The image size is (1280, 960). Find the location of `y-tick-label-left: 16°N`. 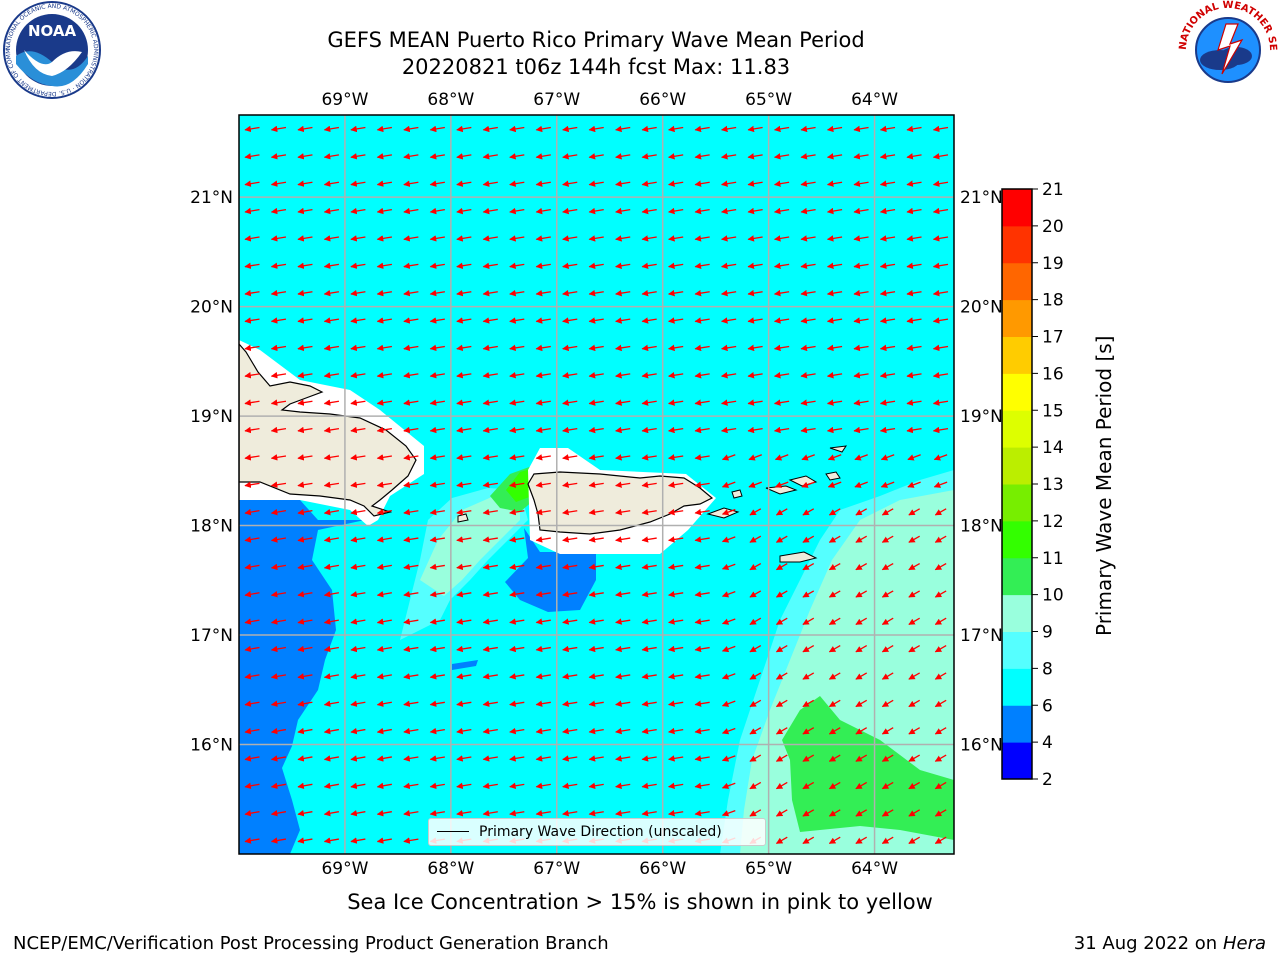

y-tick-label-left: 16°N is located at coordinates (211, 746).